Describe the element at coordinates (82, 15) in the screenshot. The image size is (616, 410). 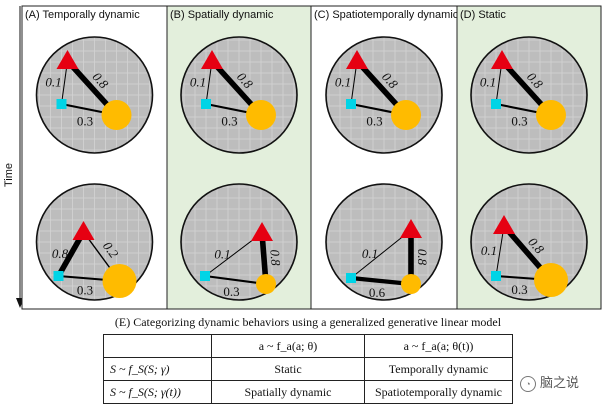
I see `panel-title: (A) Temporally dynamic` at that location.